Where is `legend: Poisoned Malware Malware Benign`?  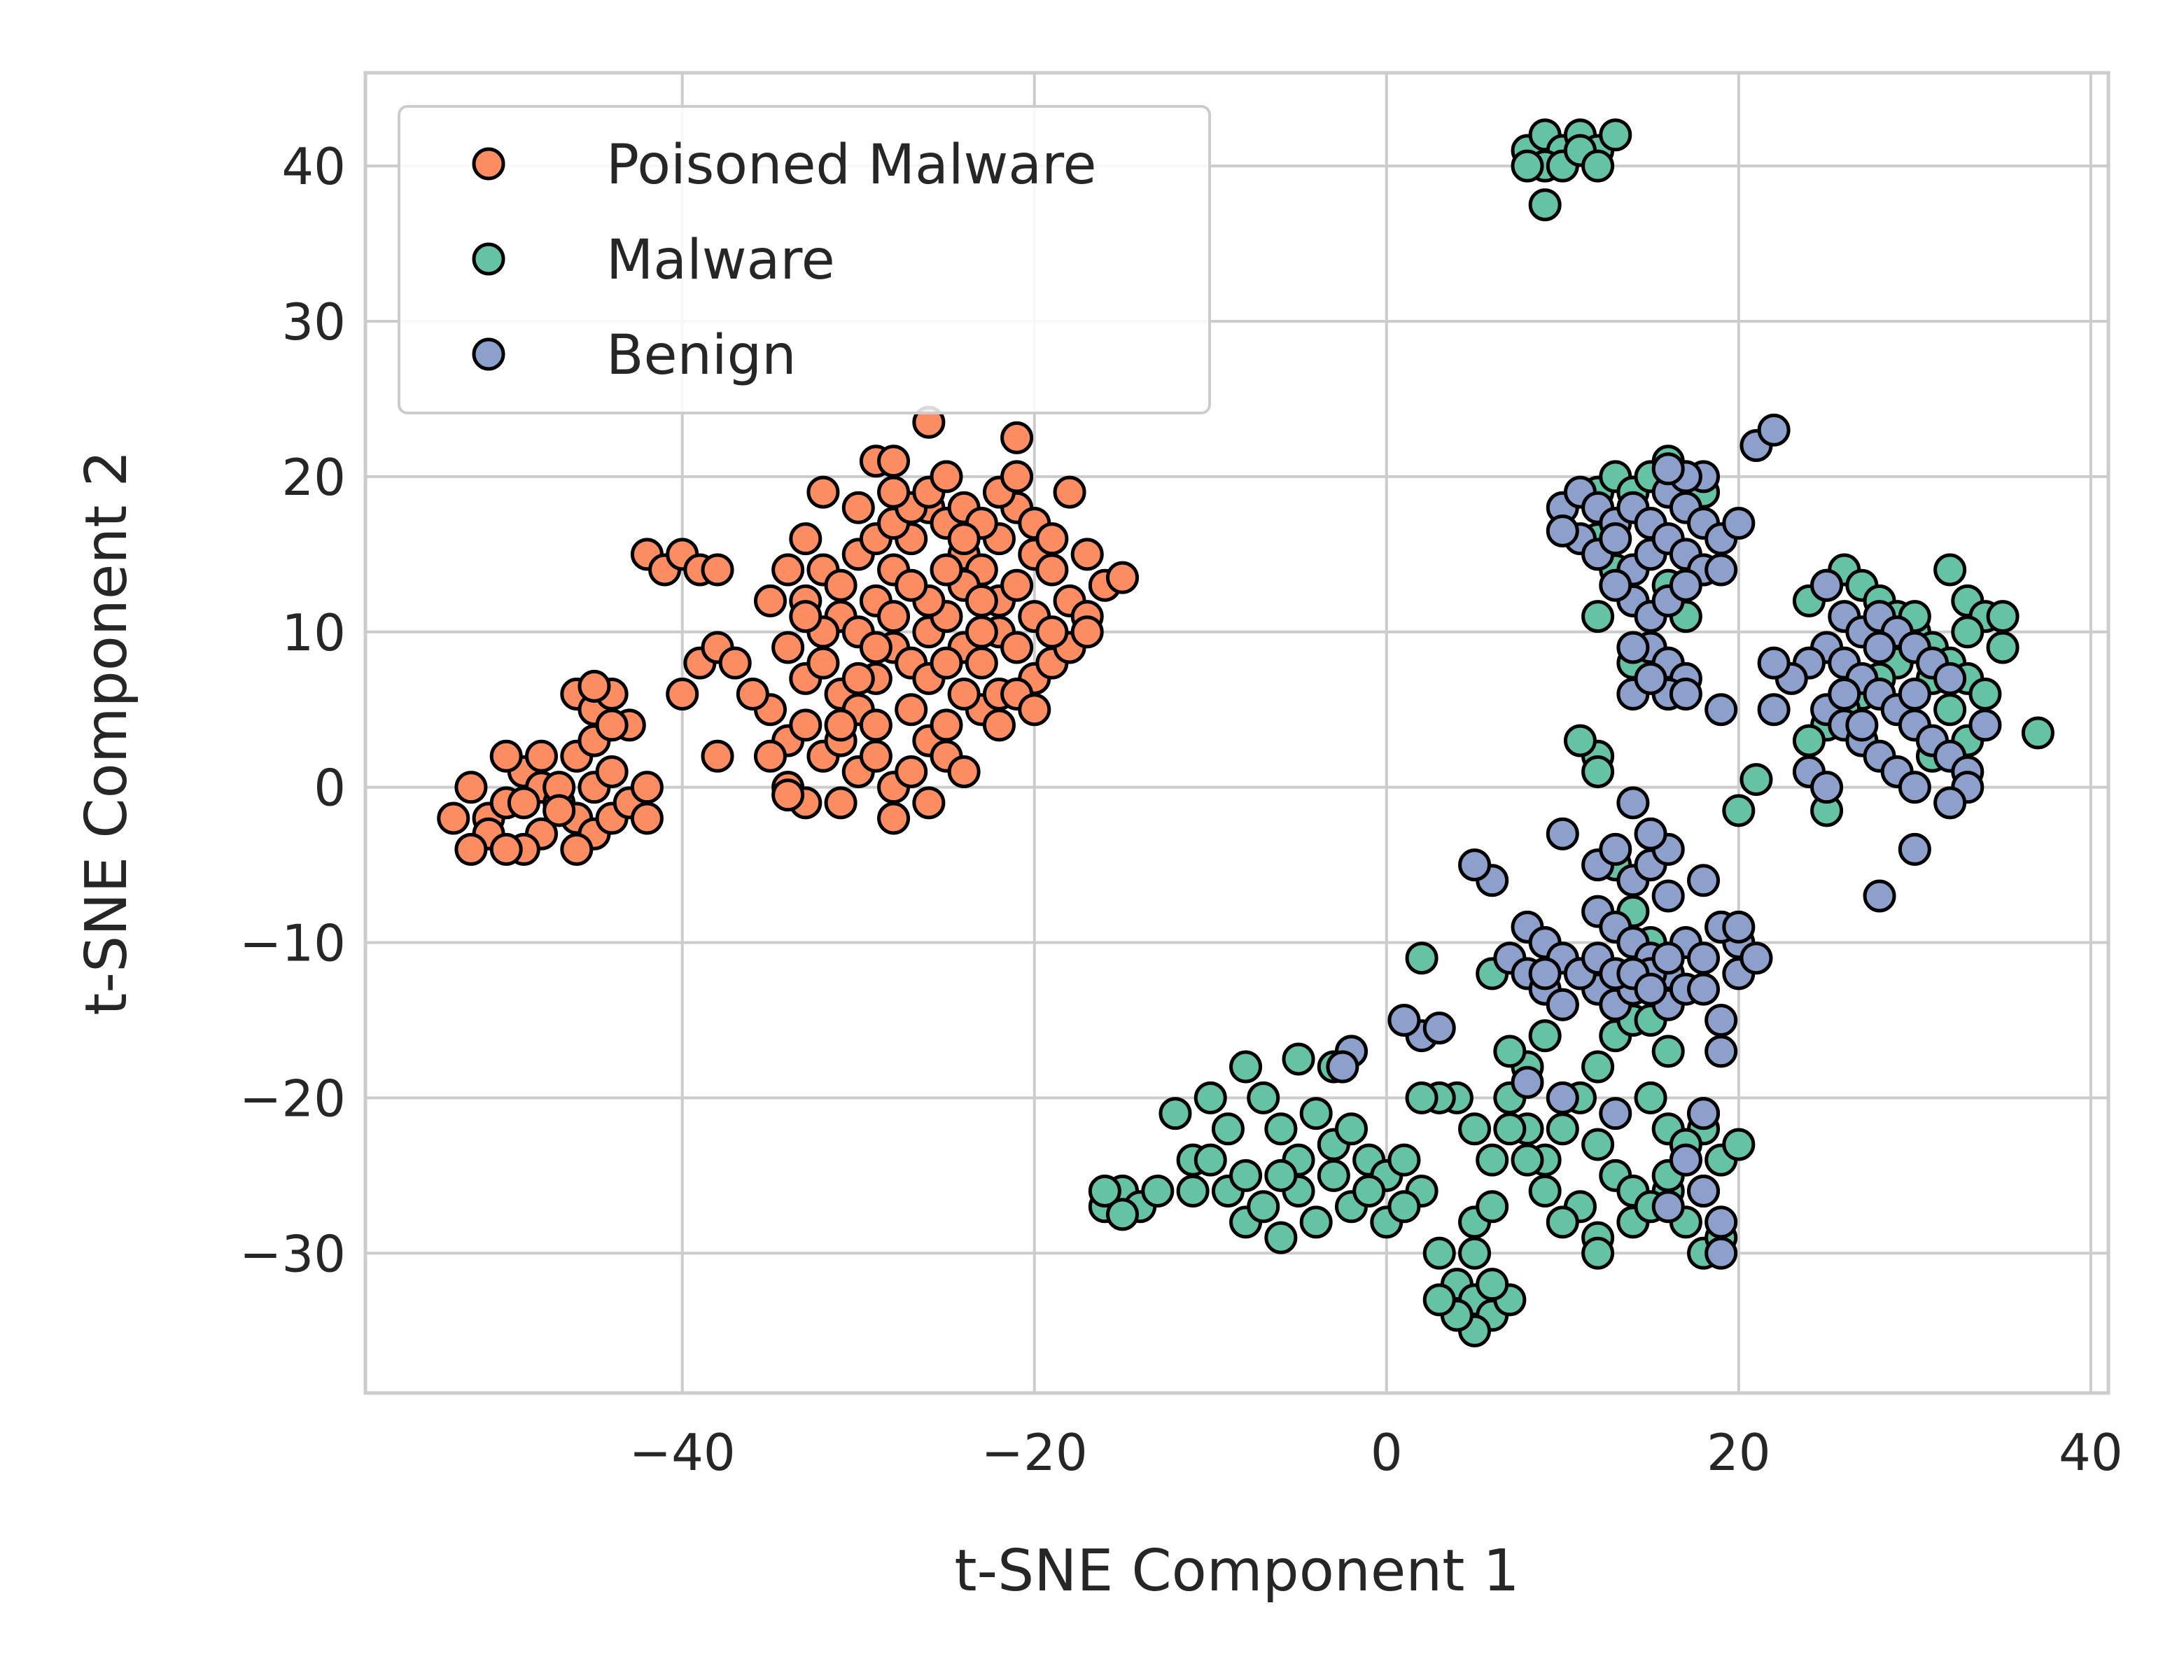 legend: Poisoned Malware Malware Benign is located at coordinates (804, 259).